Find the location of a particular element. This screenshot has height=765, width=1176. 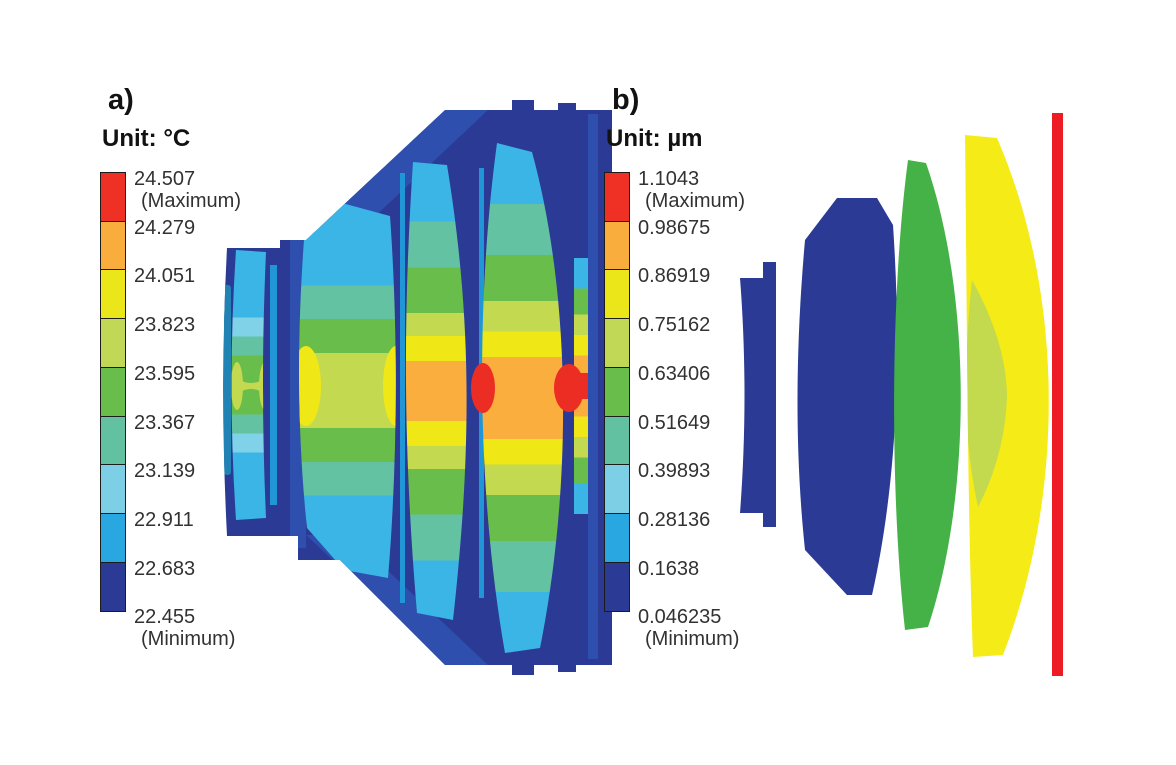

deformation-image-plane-bar is located at coordinates (1057, 394).